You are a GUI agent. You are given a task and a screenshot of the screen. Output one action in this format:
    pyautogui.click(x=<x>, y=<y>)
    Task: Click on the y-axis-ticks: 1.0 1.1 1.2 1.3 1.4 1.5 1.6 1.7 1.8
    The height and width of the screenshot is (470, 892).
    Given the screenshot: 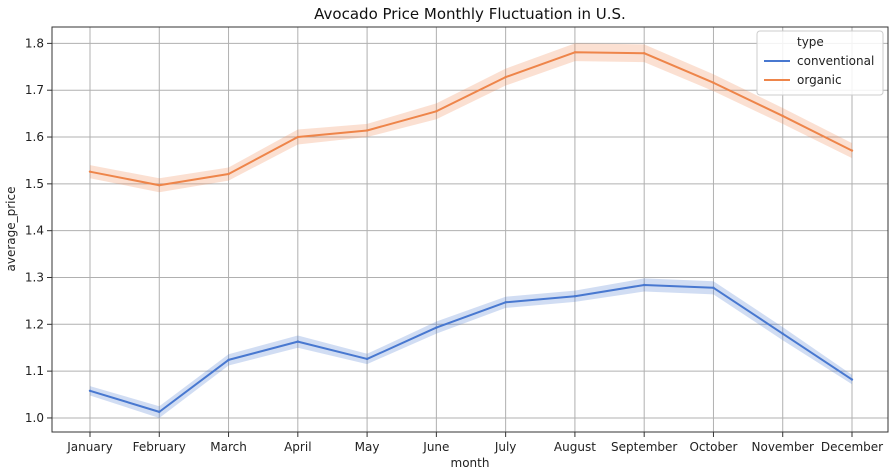 What is the action you would take?
    pyautogui.click(x=38, y=230)
    